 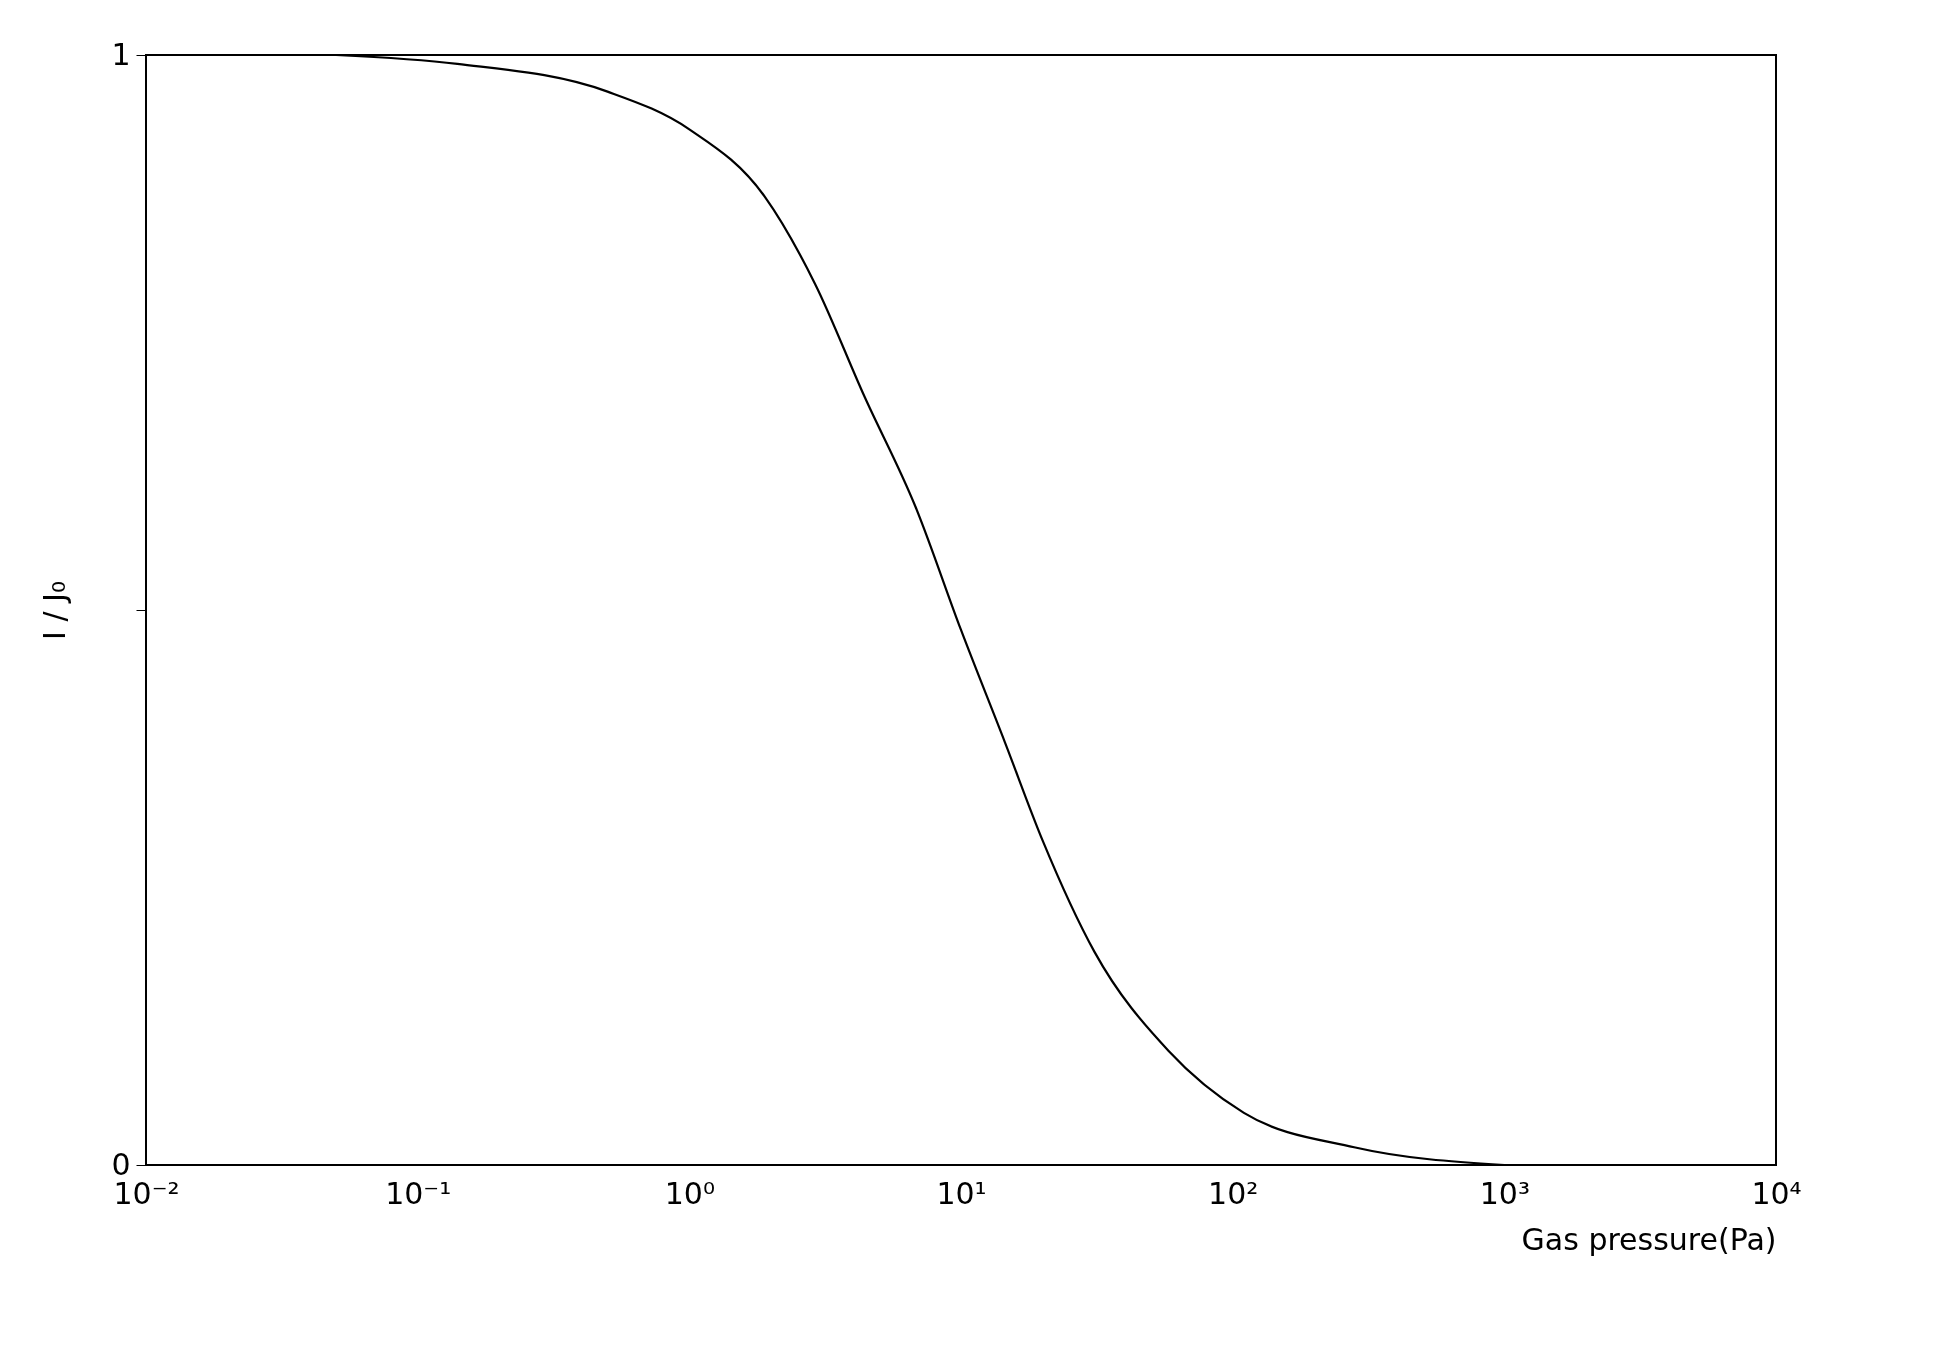 I want to click on x-tick-label: 10³, so click(x=1504, y=1193).